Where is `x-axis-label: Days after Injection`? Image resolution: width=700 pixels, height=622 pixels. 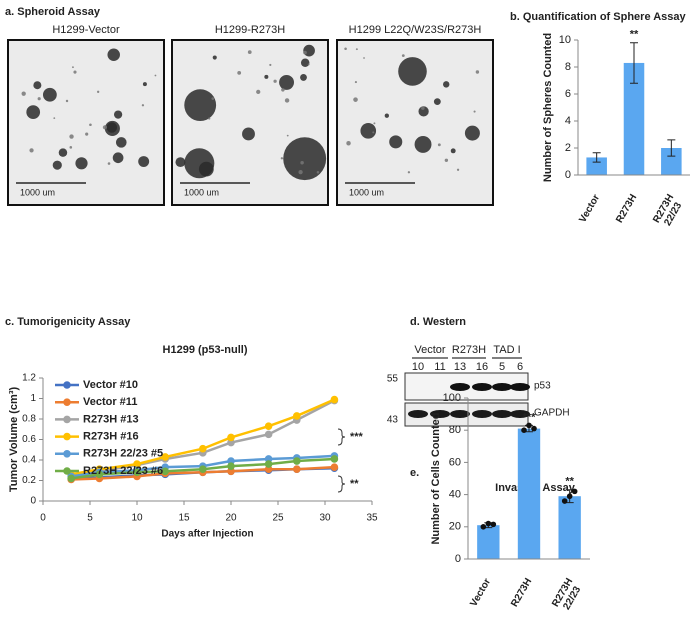
x-axis-label: Days after Injection is located at coordinates (207, 534).